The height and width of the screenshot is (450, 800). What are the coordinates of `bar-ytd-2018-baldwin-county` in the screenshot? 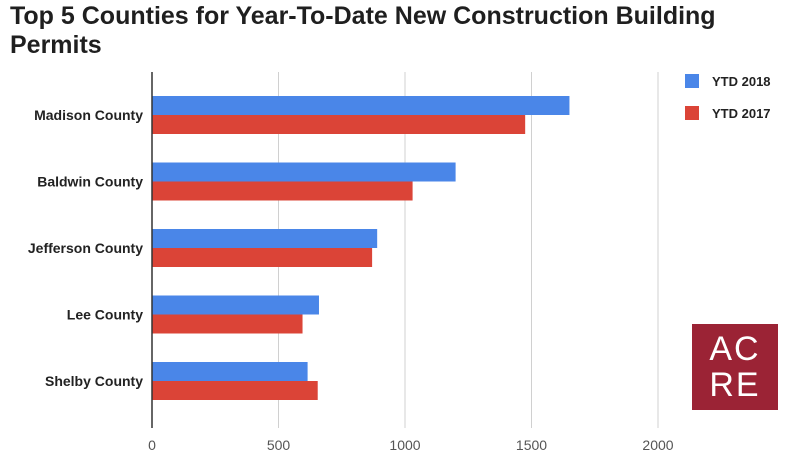 It's located at (304, 172).